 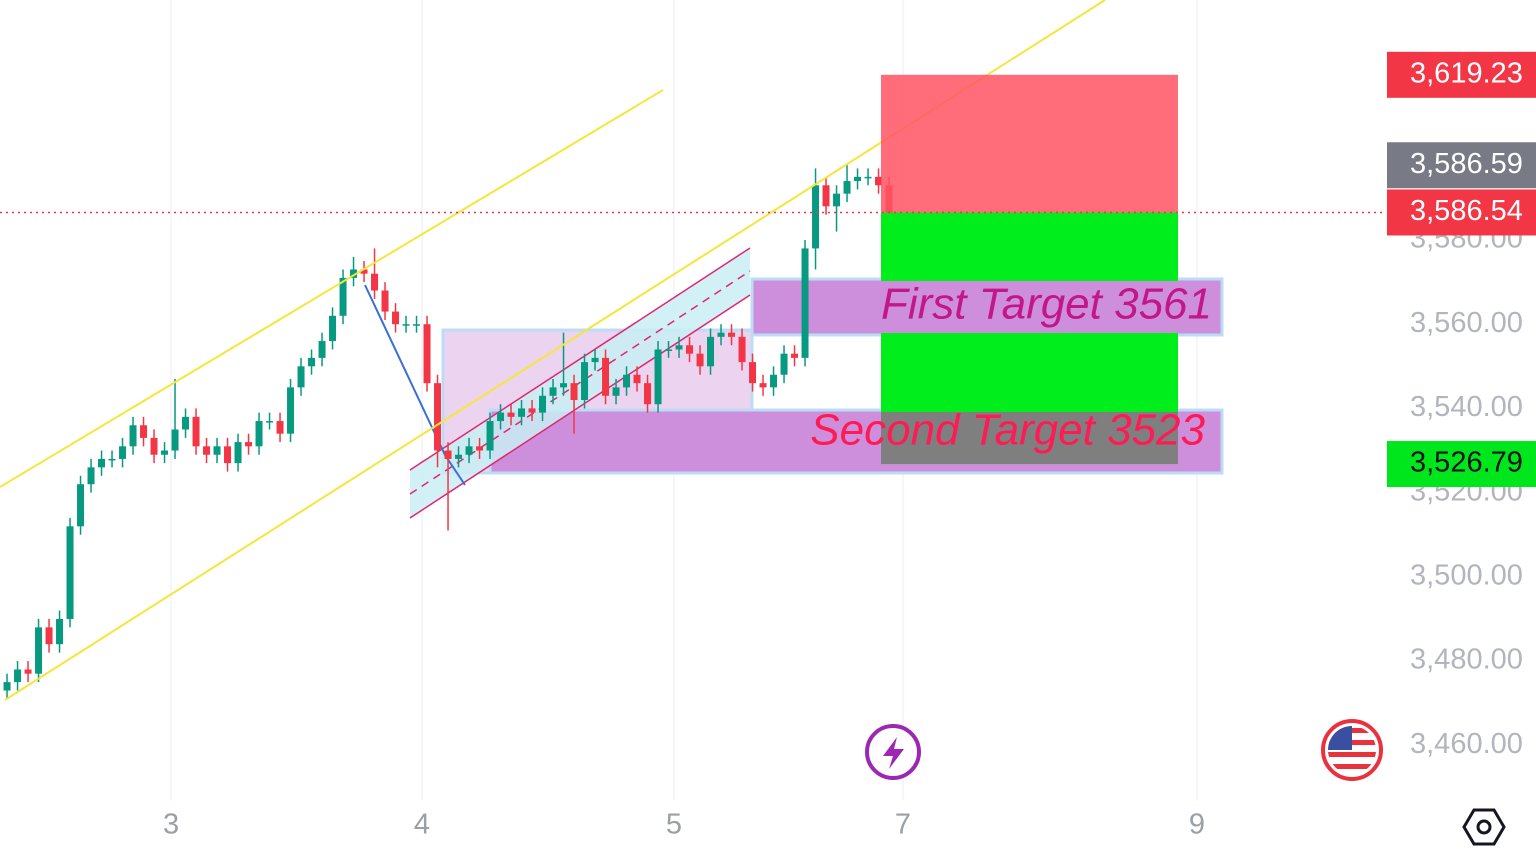 What do you see at coordinates (1466, 211) in the screenshot?
I see `price-badge-label: 3,586.54` at bounding box center [1466, 211].